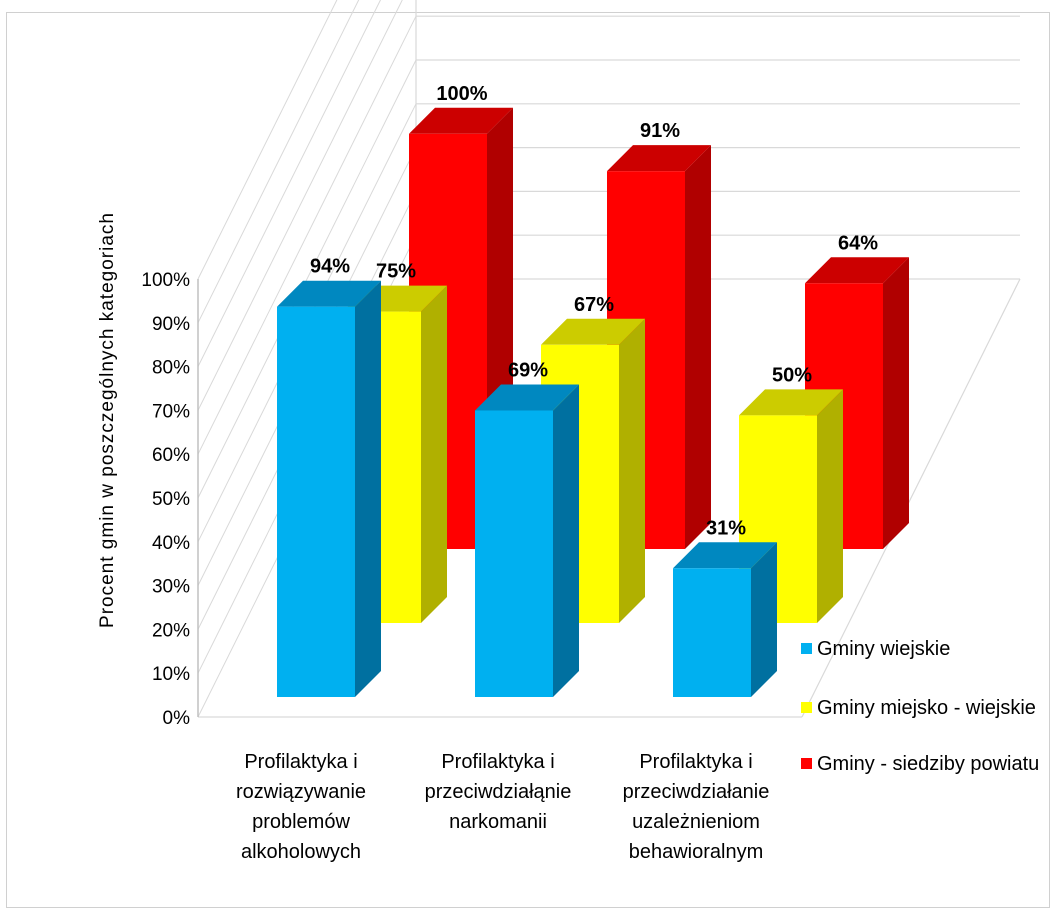  What do you see at coordinates (171, 674) in the screenshot?
I see `y-tick-label: 10%` at bounding box center [171, 674].